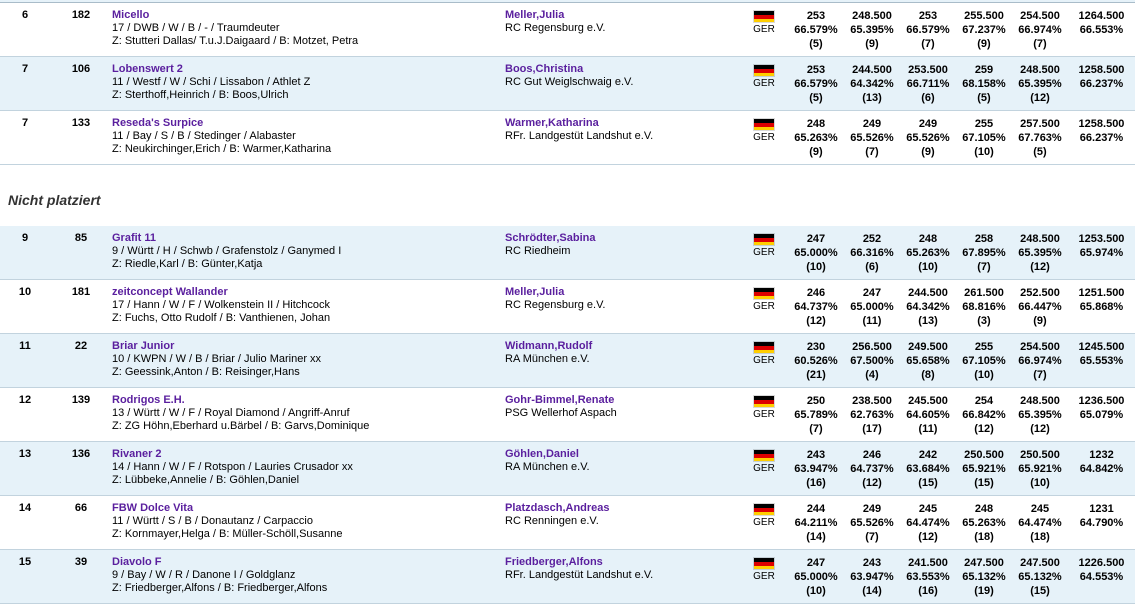 Image resolution: width=1135 pixels, height=609 pixels. What do you see at coordinates (137, 454) in the screenshot?
I see `horse-name-link: Rivaner 2` at bounding box center [137, 454].